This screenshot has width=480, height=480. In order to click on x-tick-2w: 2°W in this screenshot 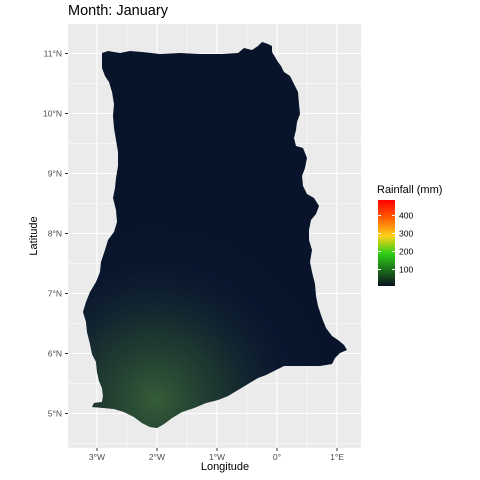, I will do `click(157, 457)`.